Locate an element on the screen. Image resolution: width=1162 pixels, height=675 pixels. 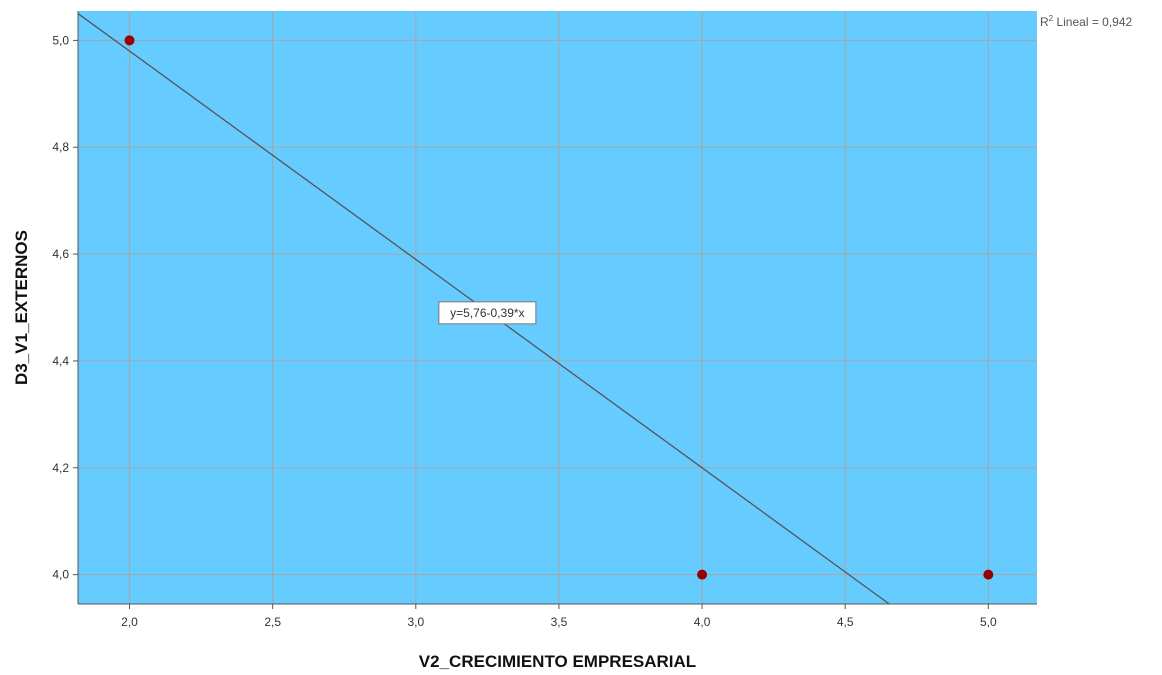
r2-prefix: R is located at coordinates (1044, 22).